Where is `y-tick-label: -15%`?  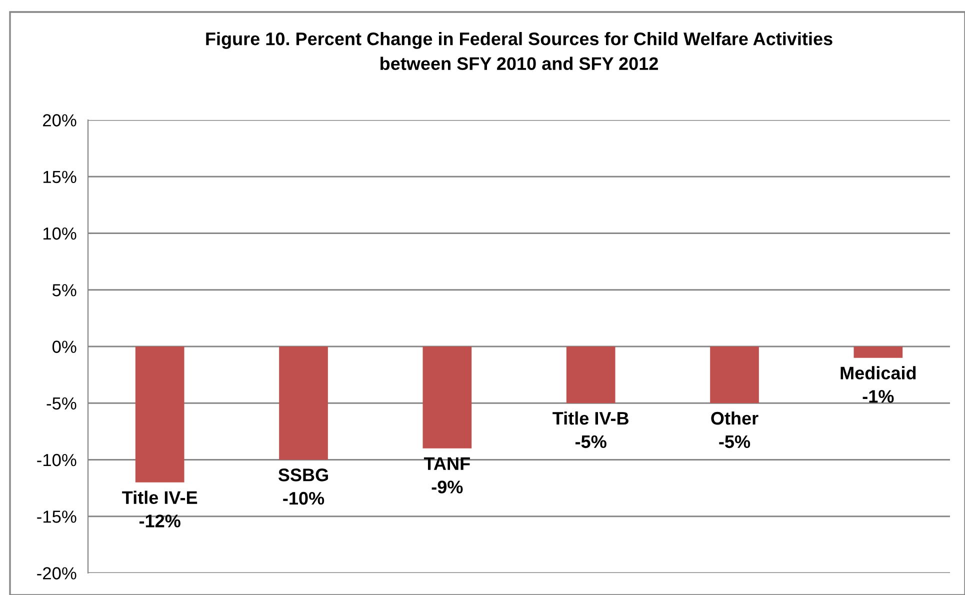
y-tick-label: -15% is located at coordinates (56, 516).